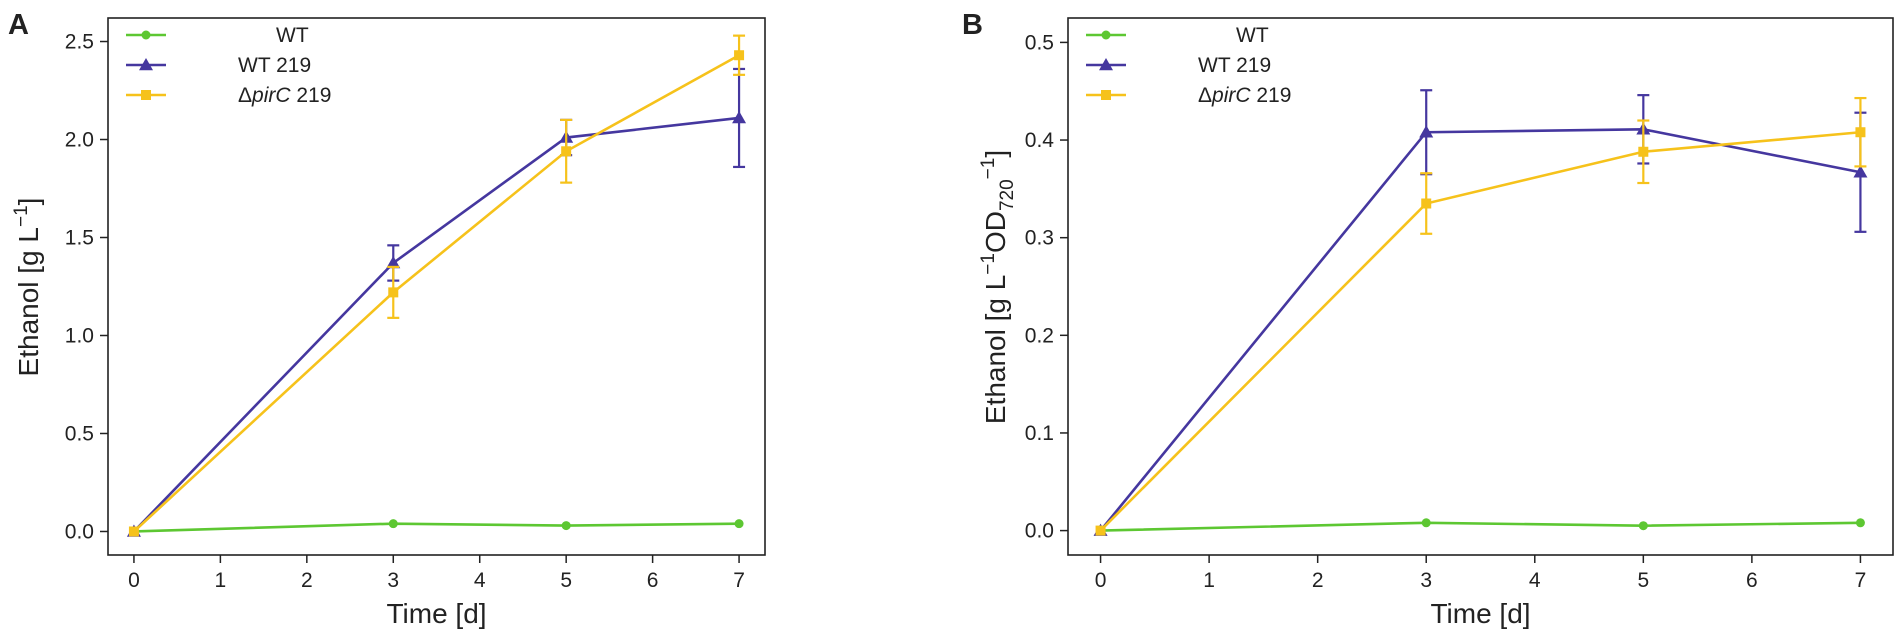 The width and height of the screenshot is (1902, 639). Describe the element at coordinates (1039, 433) in the screenshot. I see `y-tick-label: 0.1` at that location.